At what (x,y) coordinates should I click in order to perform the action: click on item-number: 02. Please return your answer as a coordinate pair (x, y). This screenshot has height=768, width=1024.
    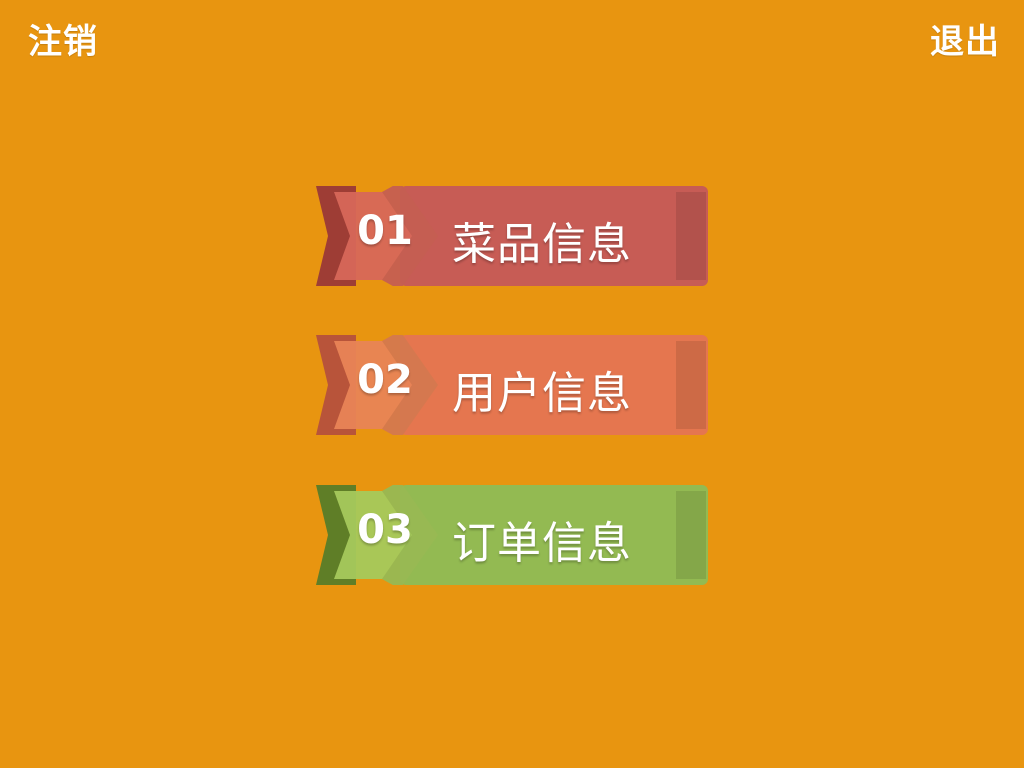
    Looking at the image, I should click on (385, 380).